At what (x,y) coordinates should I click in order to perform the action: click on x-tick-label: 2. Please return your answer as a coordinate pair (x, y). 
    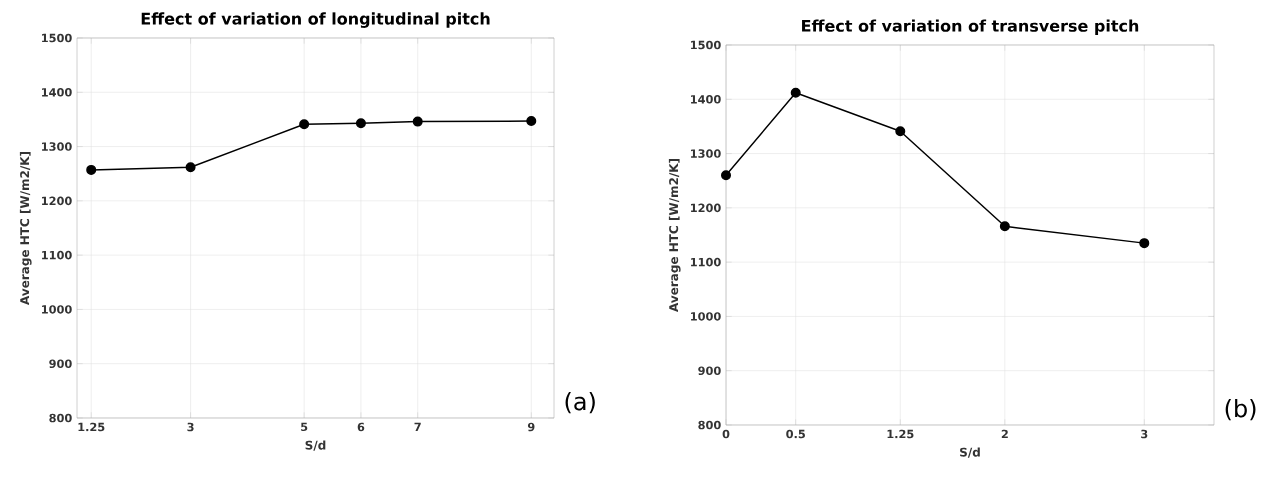
    Looking at the image, I should click on (1004, 434).